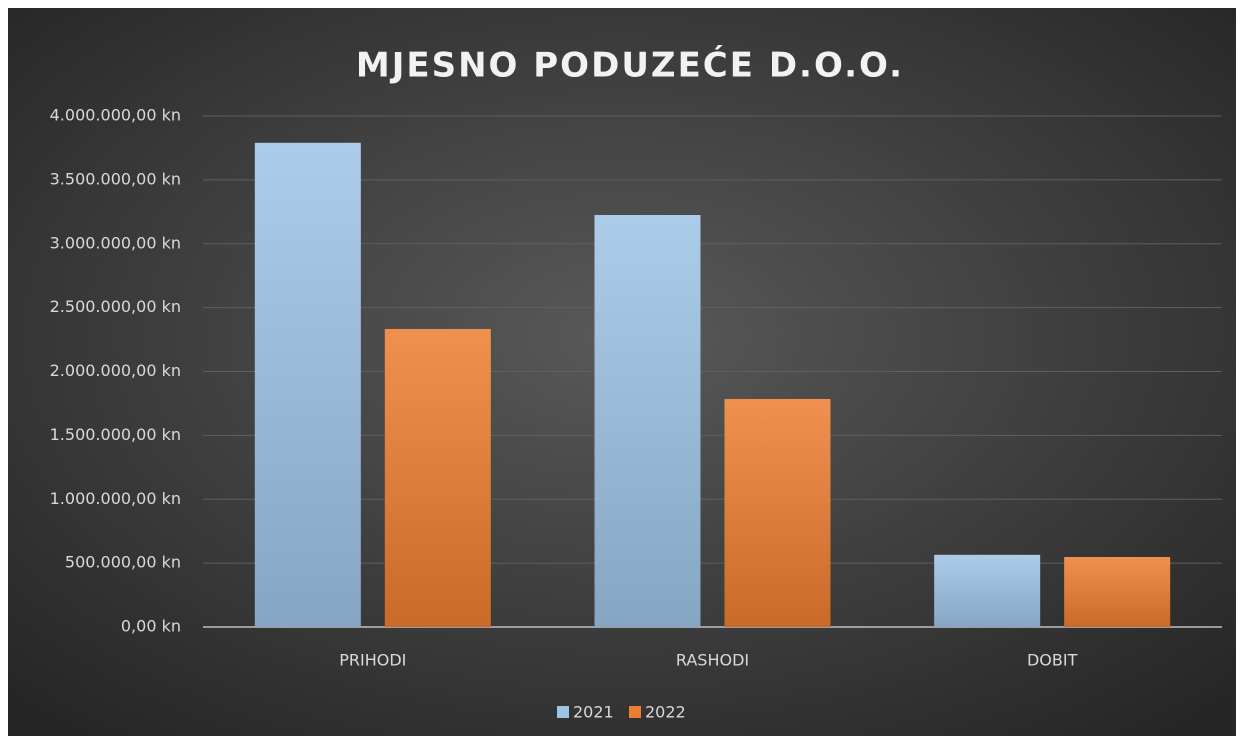  Describe the element at coordinates (115, 306) in the screenshot. I see `y-tick-label: 2.500.000,00 kn` at that location.